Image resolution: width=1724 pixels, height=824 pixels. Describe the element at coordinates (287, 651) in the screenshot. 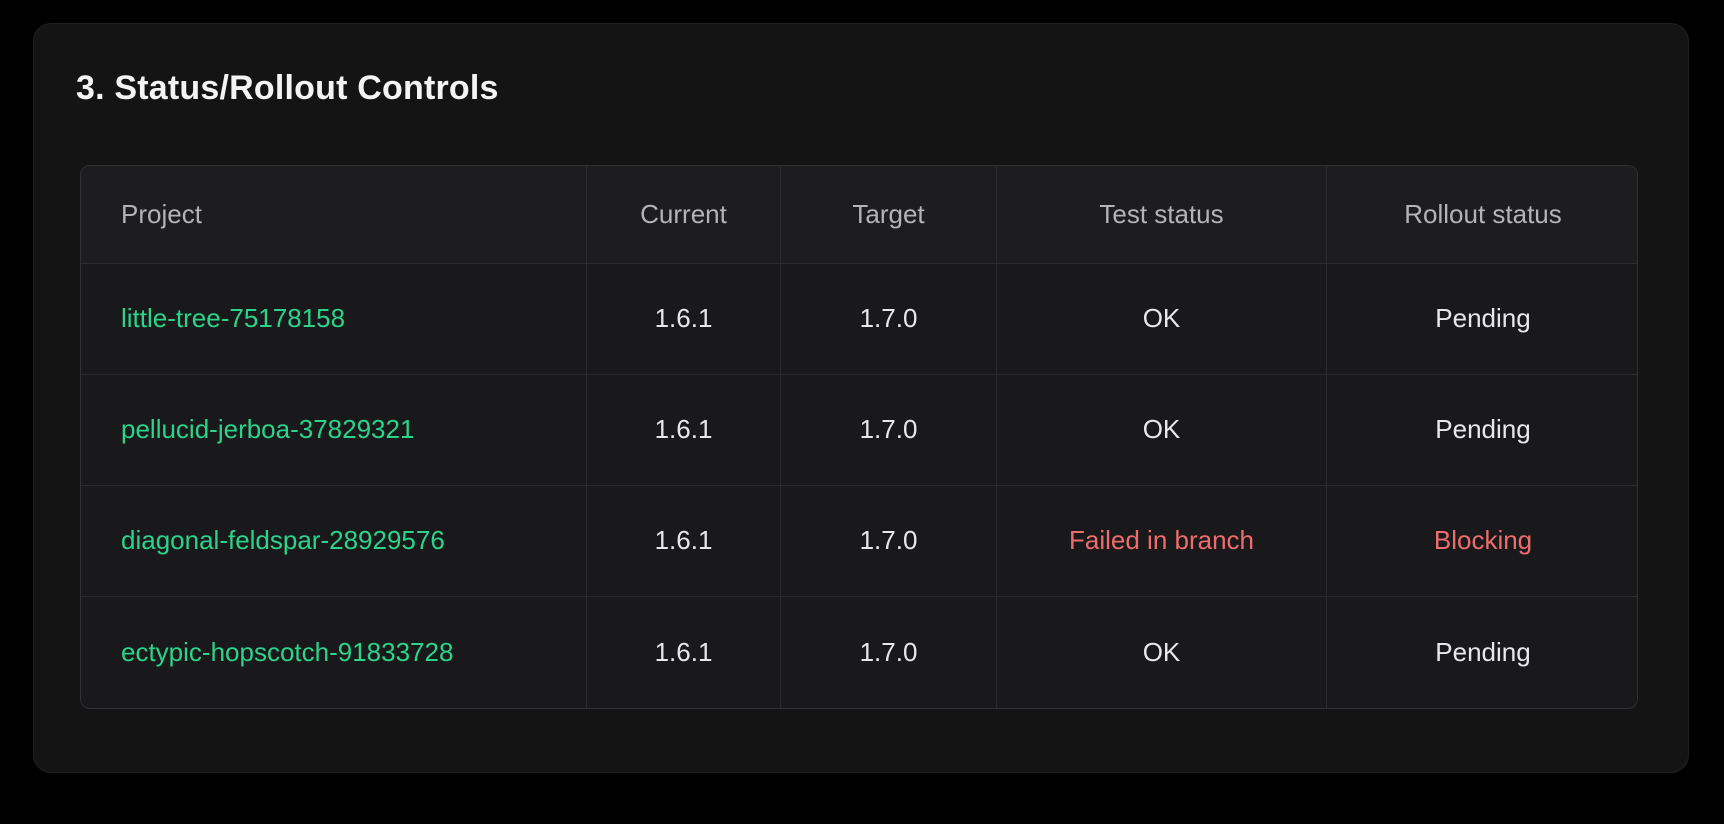

I see `project-link: ectypic-hopscotch-91833728` at that location.